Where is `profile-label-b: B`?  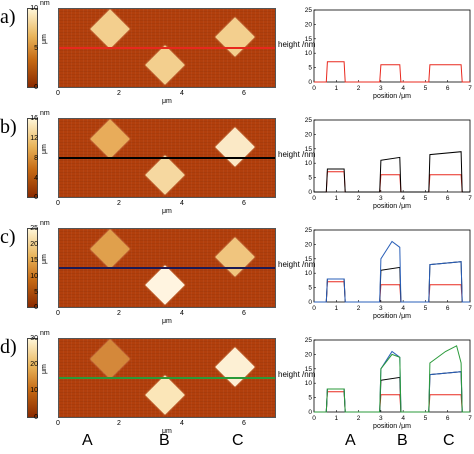
profile-label-b: B is located at coordinates (402, 440).